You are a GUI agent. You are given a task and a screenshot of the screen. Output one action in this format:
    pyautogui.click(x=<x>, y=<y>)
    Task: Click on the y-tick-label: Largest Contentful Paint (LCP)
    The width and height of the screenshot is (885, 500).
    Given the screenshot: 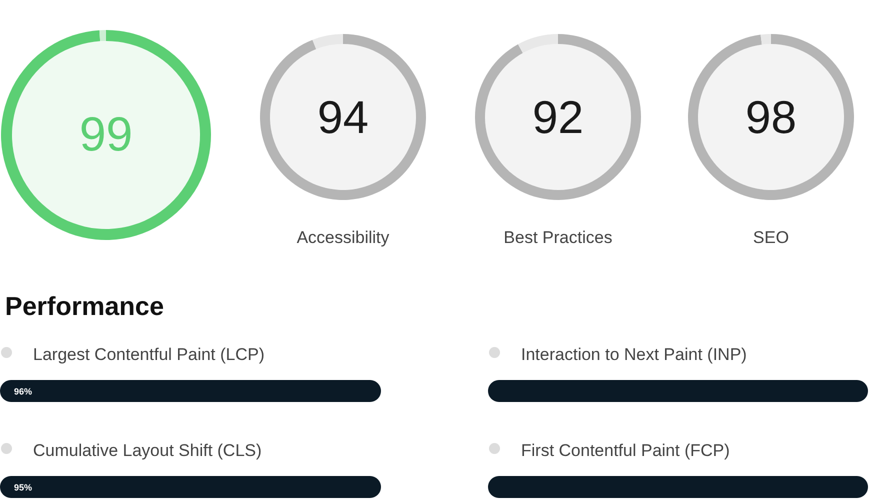 What is the action you would take?
    pyautogui.click(x=149, y=354)
    